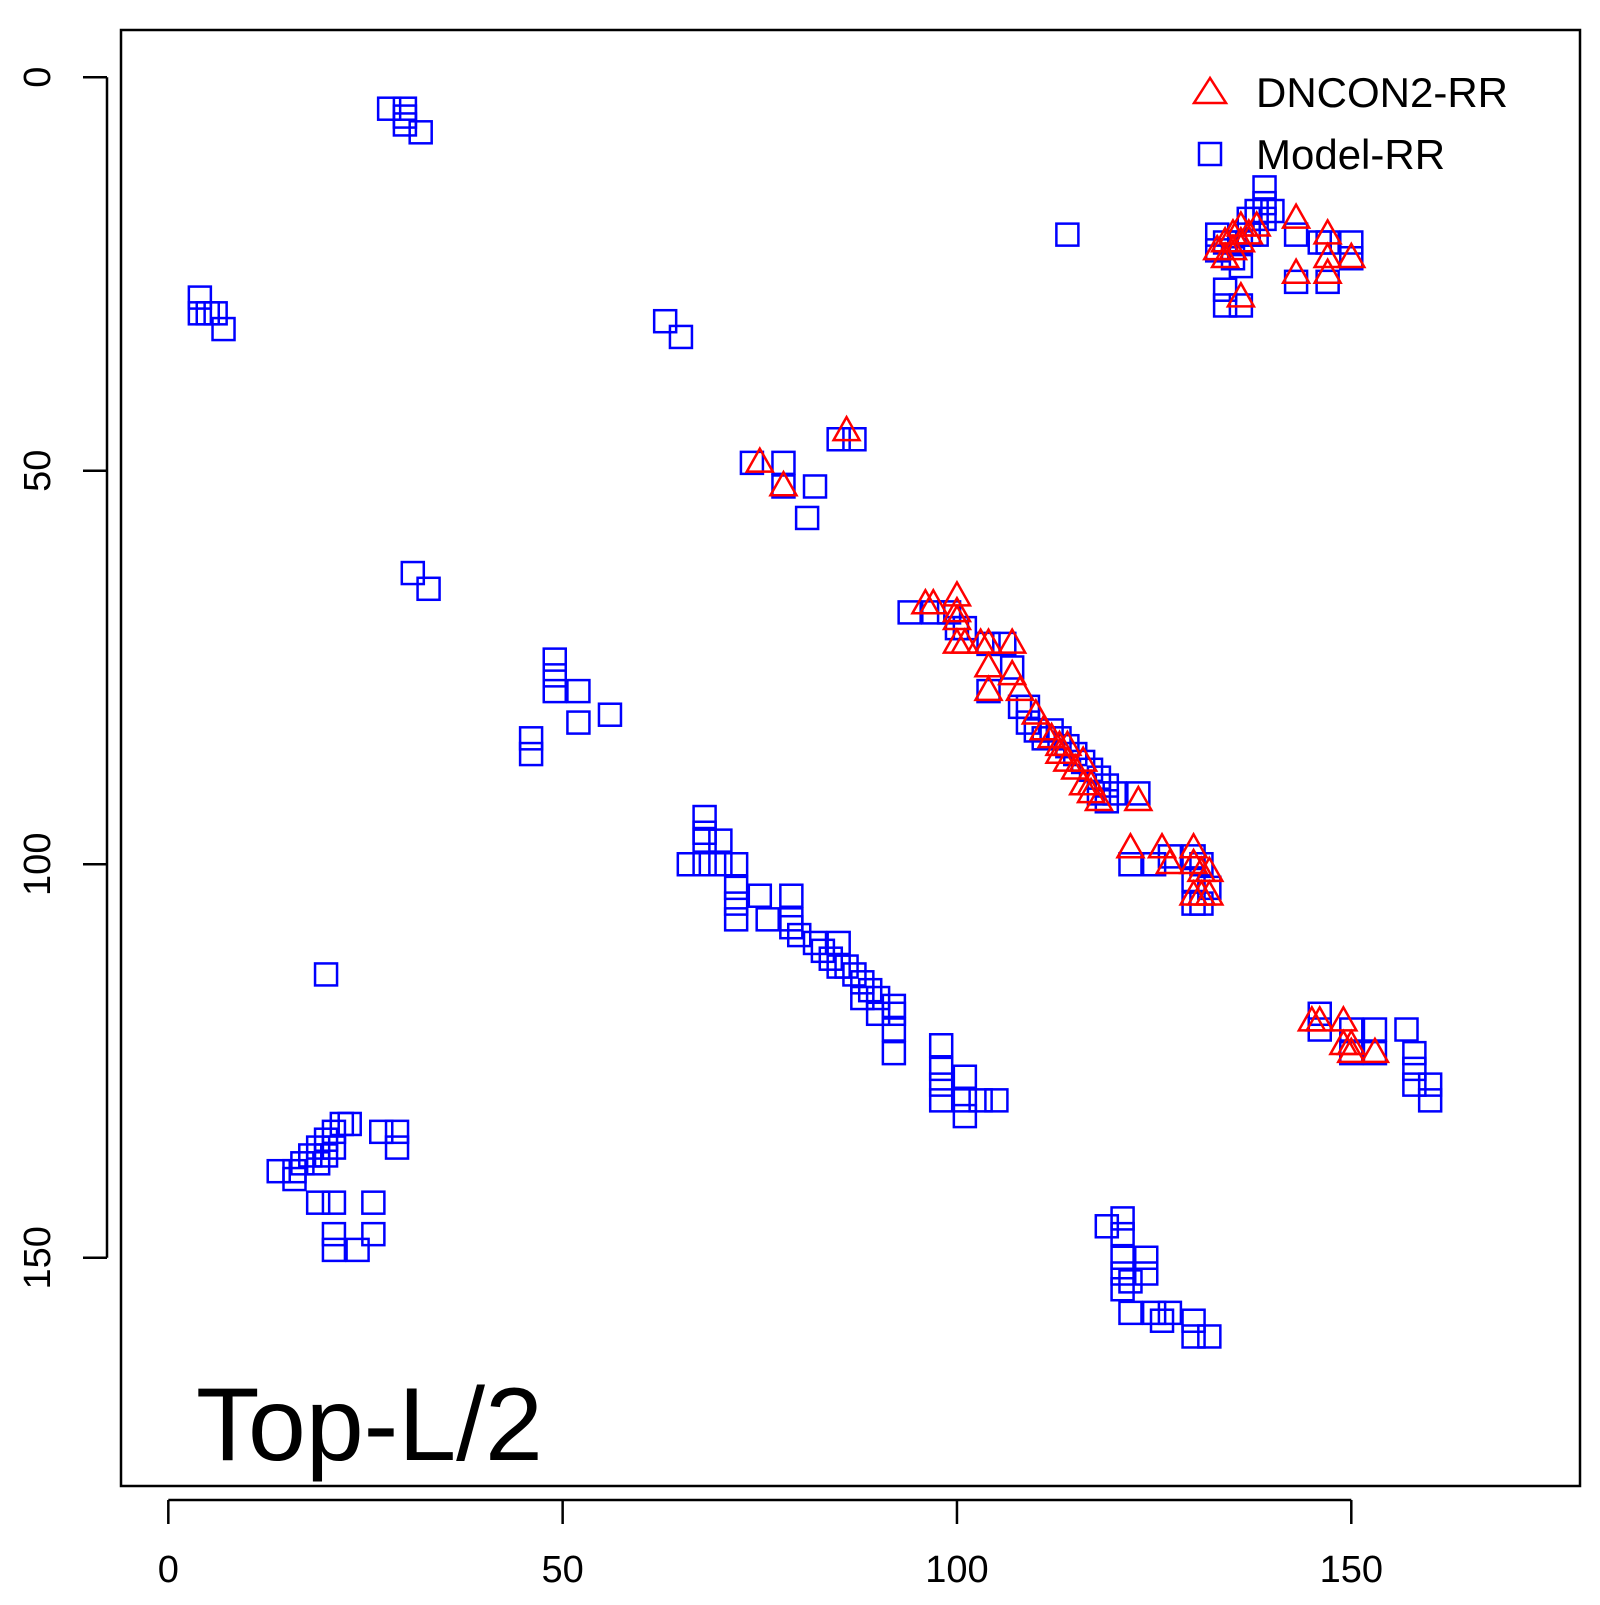 This screenshot has height=1605, width=1600. Describe the element at coordinates (1210, 90) in the screenshot. I see `legend-triangle-icon` at that location.